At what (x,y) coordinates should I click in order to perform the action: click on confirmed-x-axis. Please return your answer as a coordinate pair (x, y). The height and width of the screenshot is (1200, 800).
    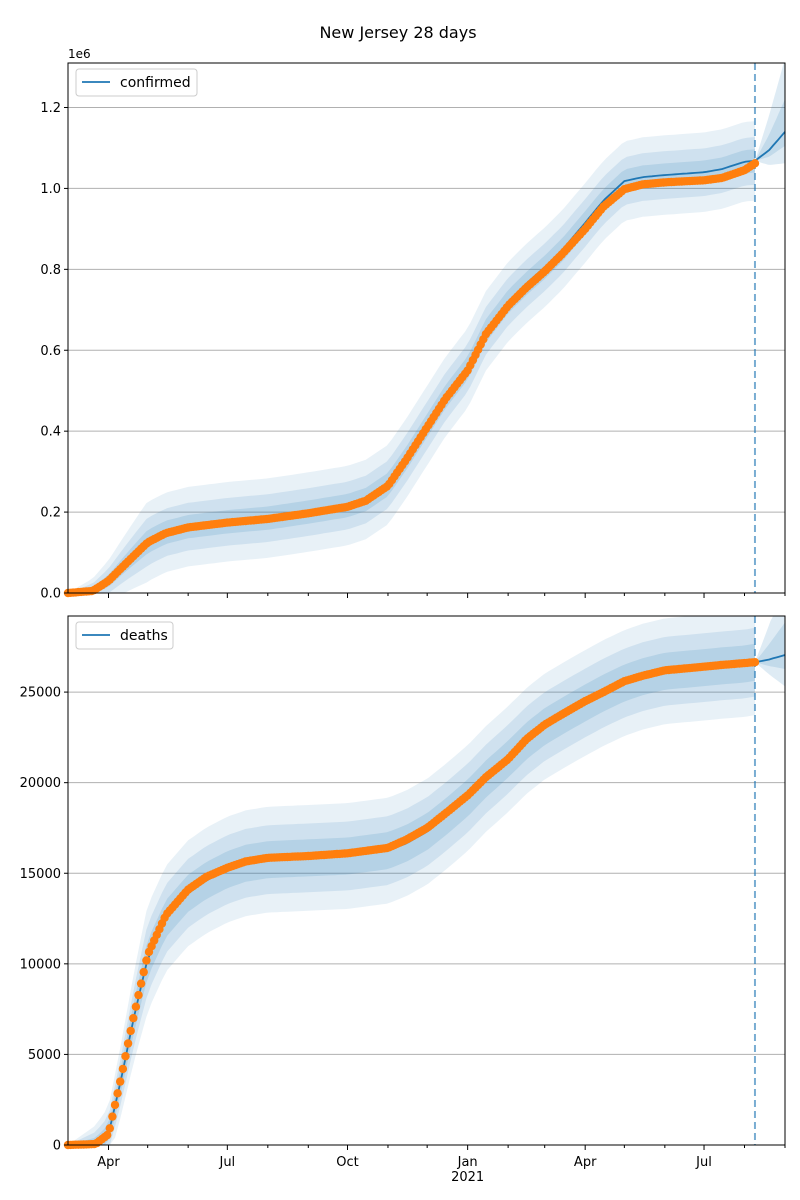
    Looking at the image, I should click on (446, 595).